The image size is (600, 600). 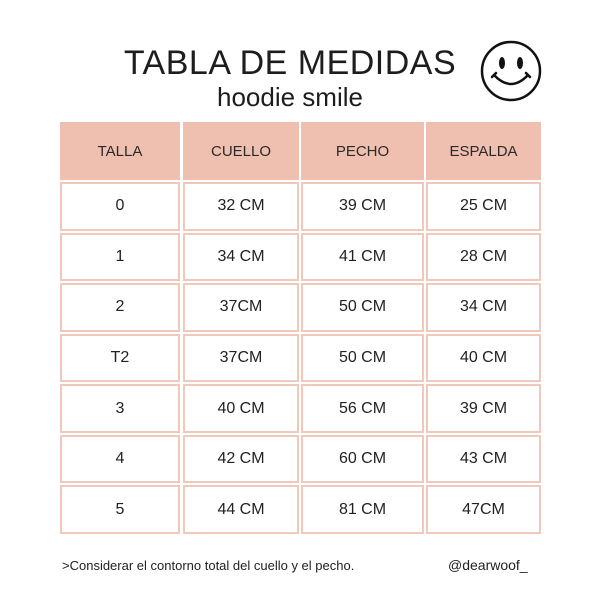 I want to click on table-cell: 0, so click(x=120, y=206).